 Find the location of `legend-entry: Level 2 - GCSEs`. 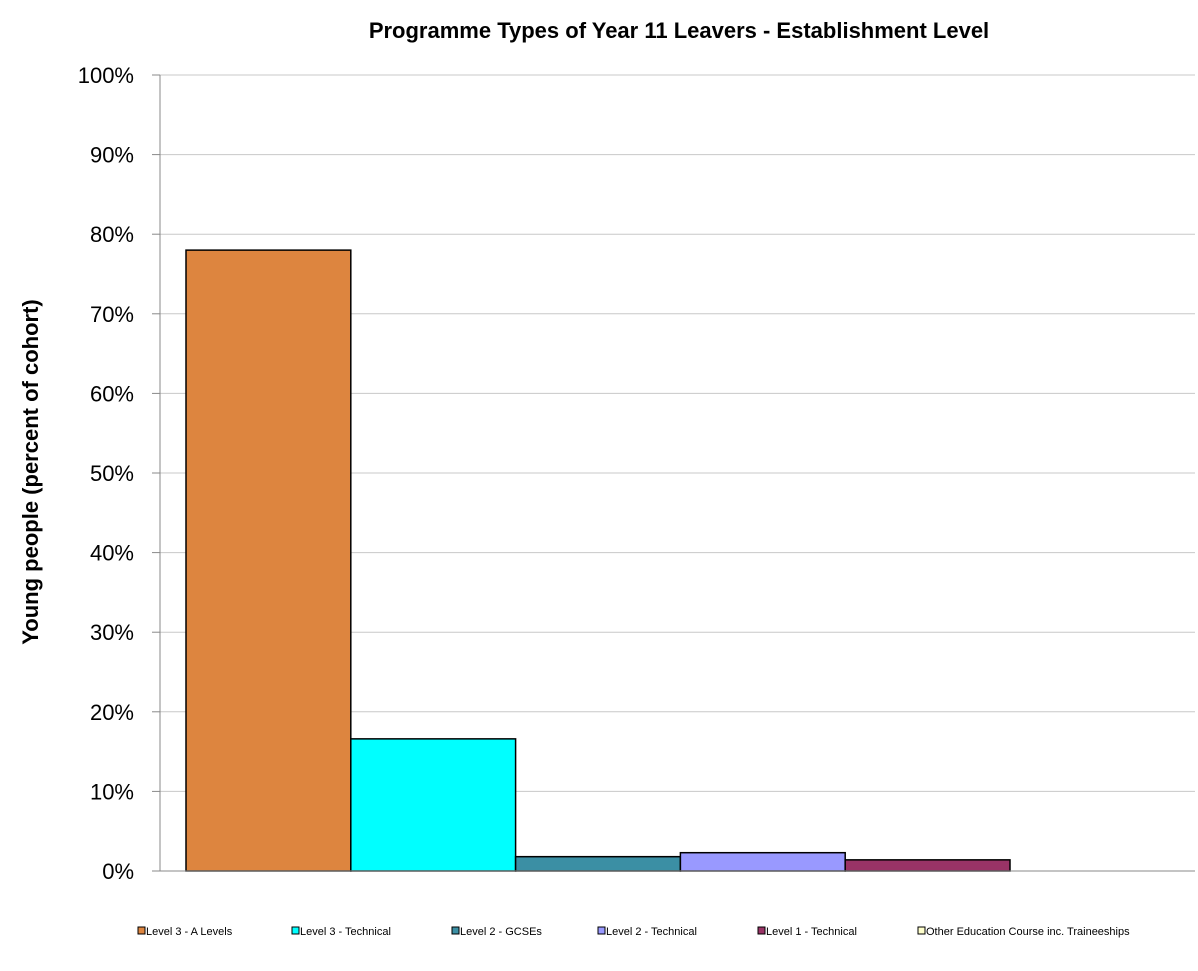

legend-entry: Level 2 - GCSEs is located at coordinates (501, 932).